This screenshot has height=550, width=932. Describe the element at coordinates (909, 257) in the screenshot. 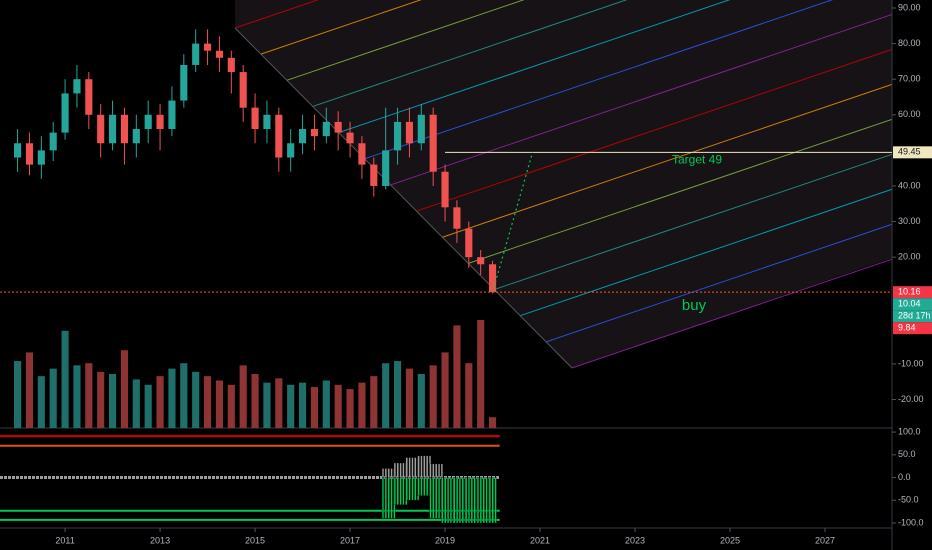

I see `y-tick-label: 20.00` at that location.